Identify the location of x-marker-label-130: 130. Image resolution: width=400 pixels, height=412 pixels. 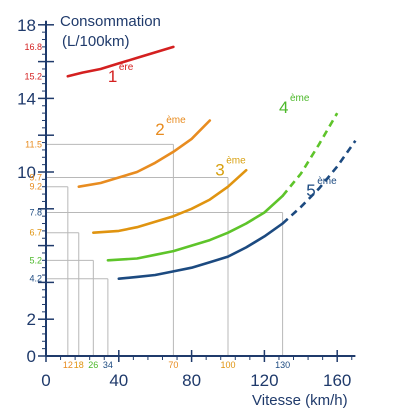
(282, 365).